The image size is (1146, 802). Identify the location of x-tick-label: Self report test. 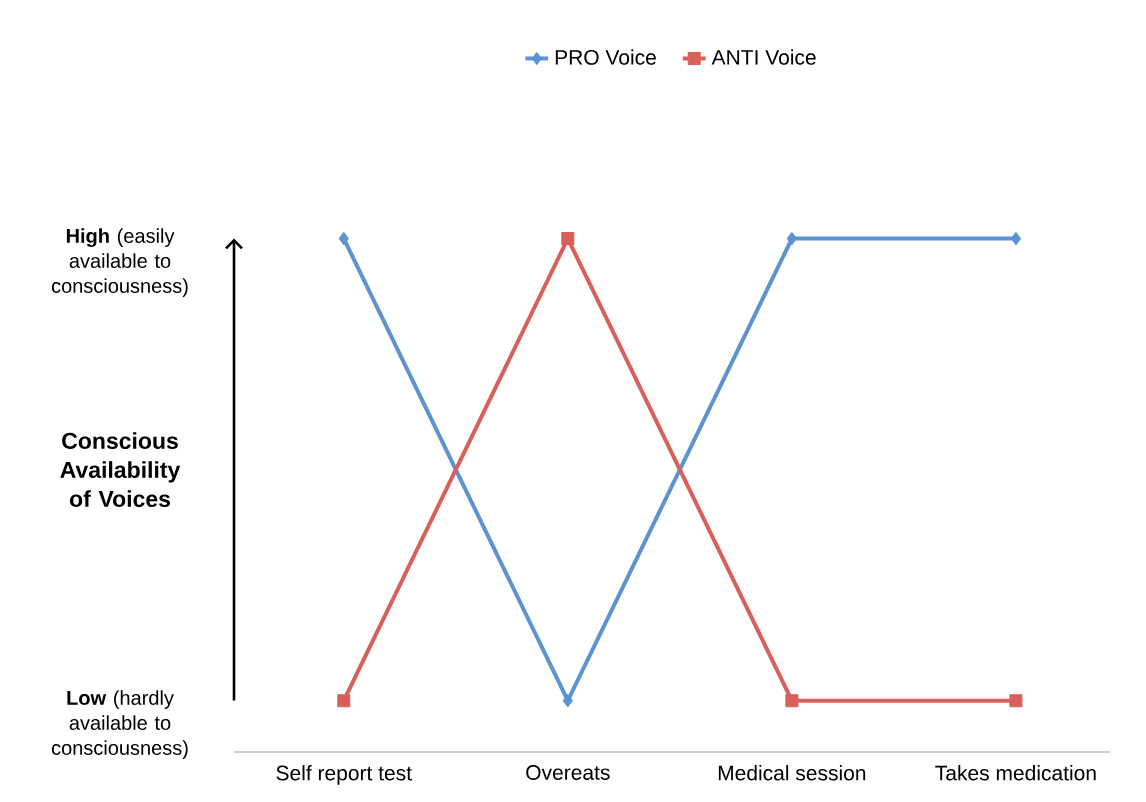
(344, 775).